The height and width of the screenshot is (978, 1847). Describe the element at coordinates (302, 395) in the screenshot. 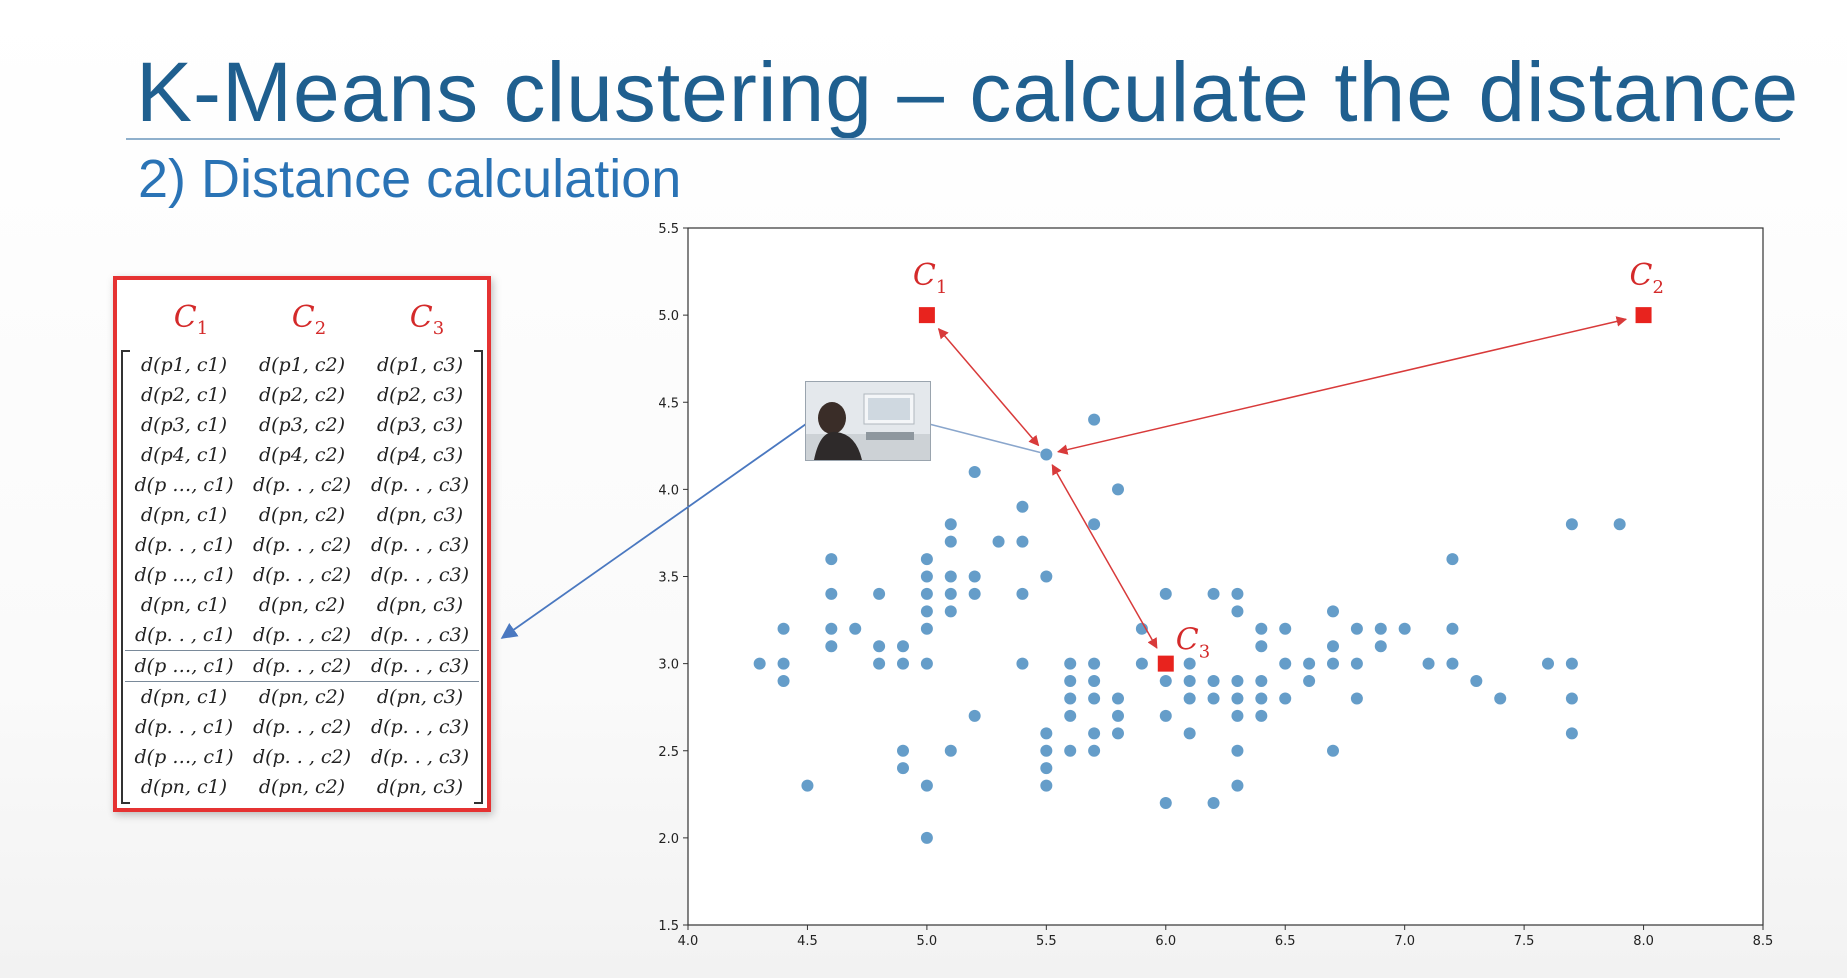

I see `matrix-cell: d(p2, c2)` at that location.